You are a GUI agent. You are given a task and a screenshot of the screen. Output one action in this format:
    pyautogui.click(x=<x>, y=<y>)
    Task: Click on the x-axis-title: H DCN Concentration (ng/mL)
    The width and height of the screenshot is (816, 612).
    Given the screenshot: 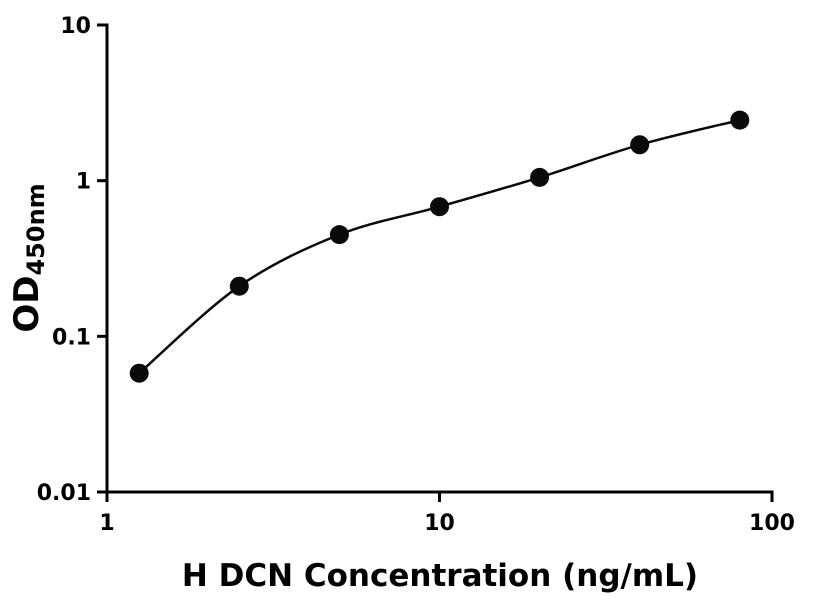 What is the action you would take?
    pyautogui.click(x=440, y=576)
    